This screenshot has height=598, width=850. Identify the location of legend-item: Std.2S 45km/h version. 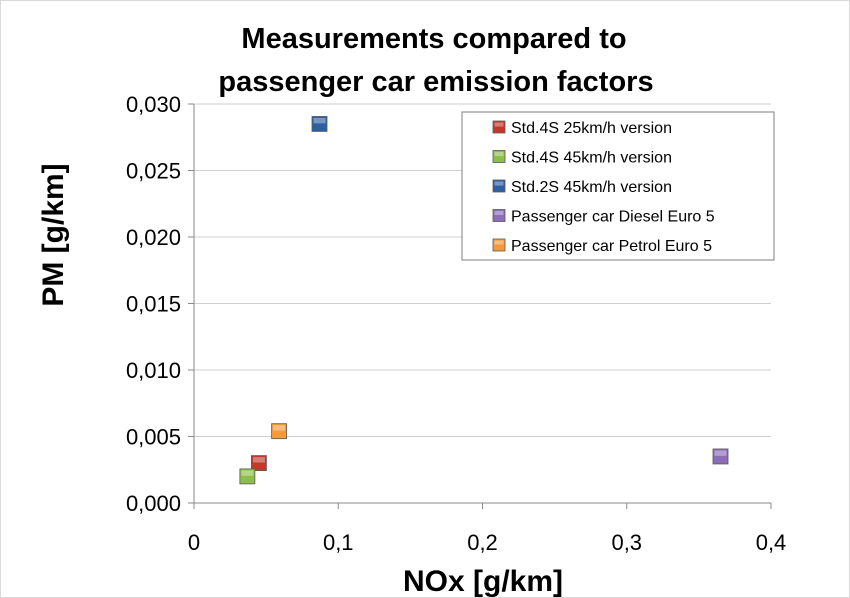
(582, 187).